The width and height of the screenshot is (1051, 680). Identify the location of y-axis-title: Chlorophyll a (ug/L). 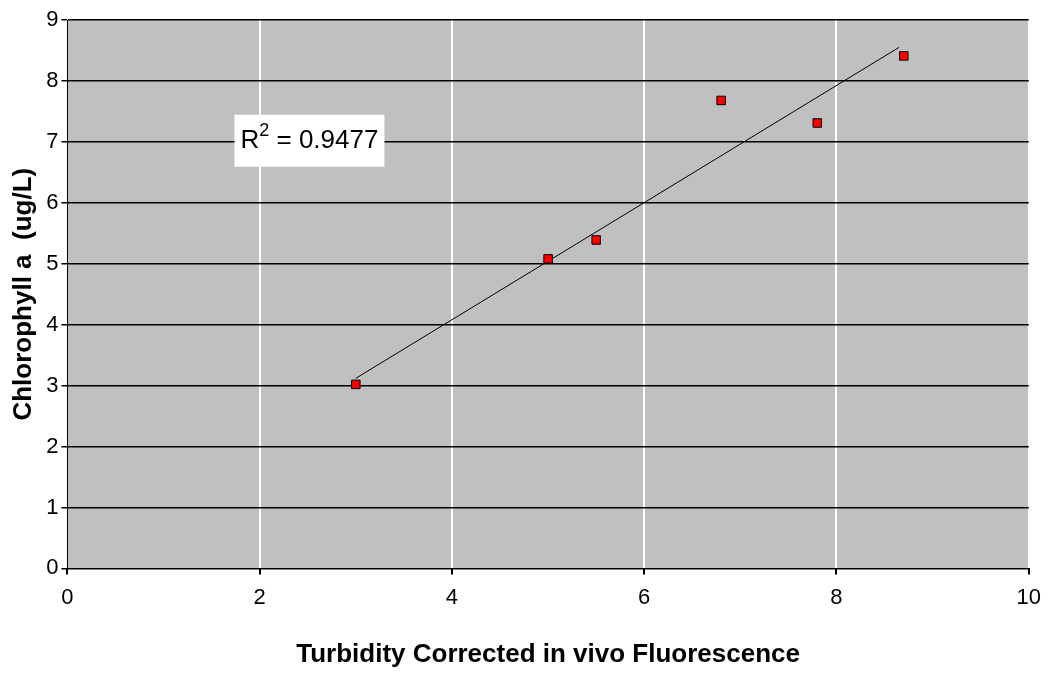
(21, 294).